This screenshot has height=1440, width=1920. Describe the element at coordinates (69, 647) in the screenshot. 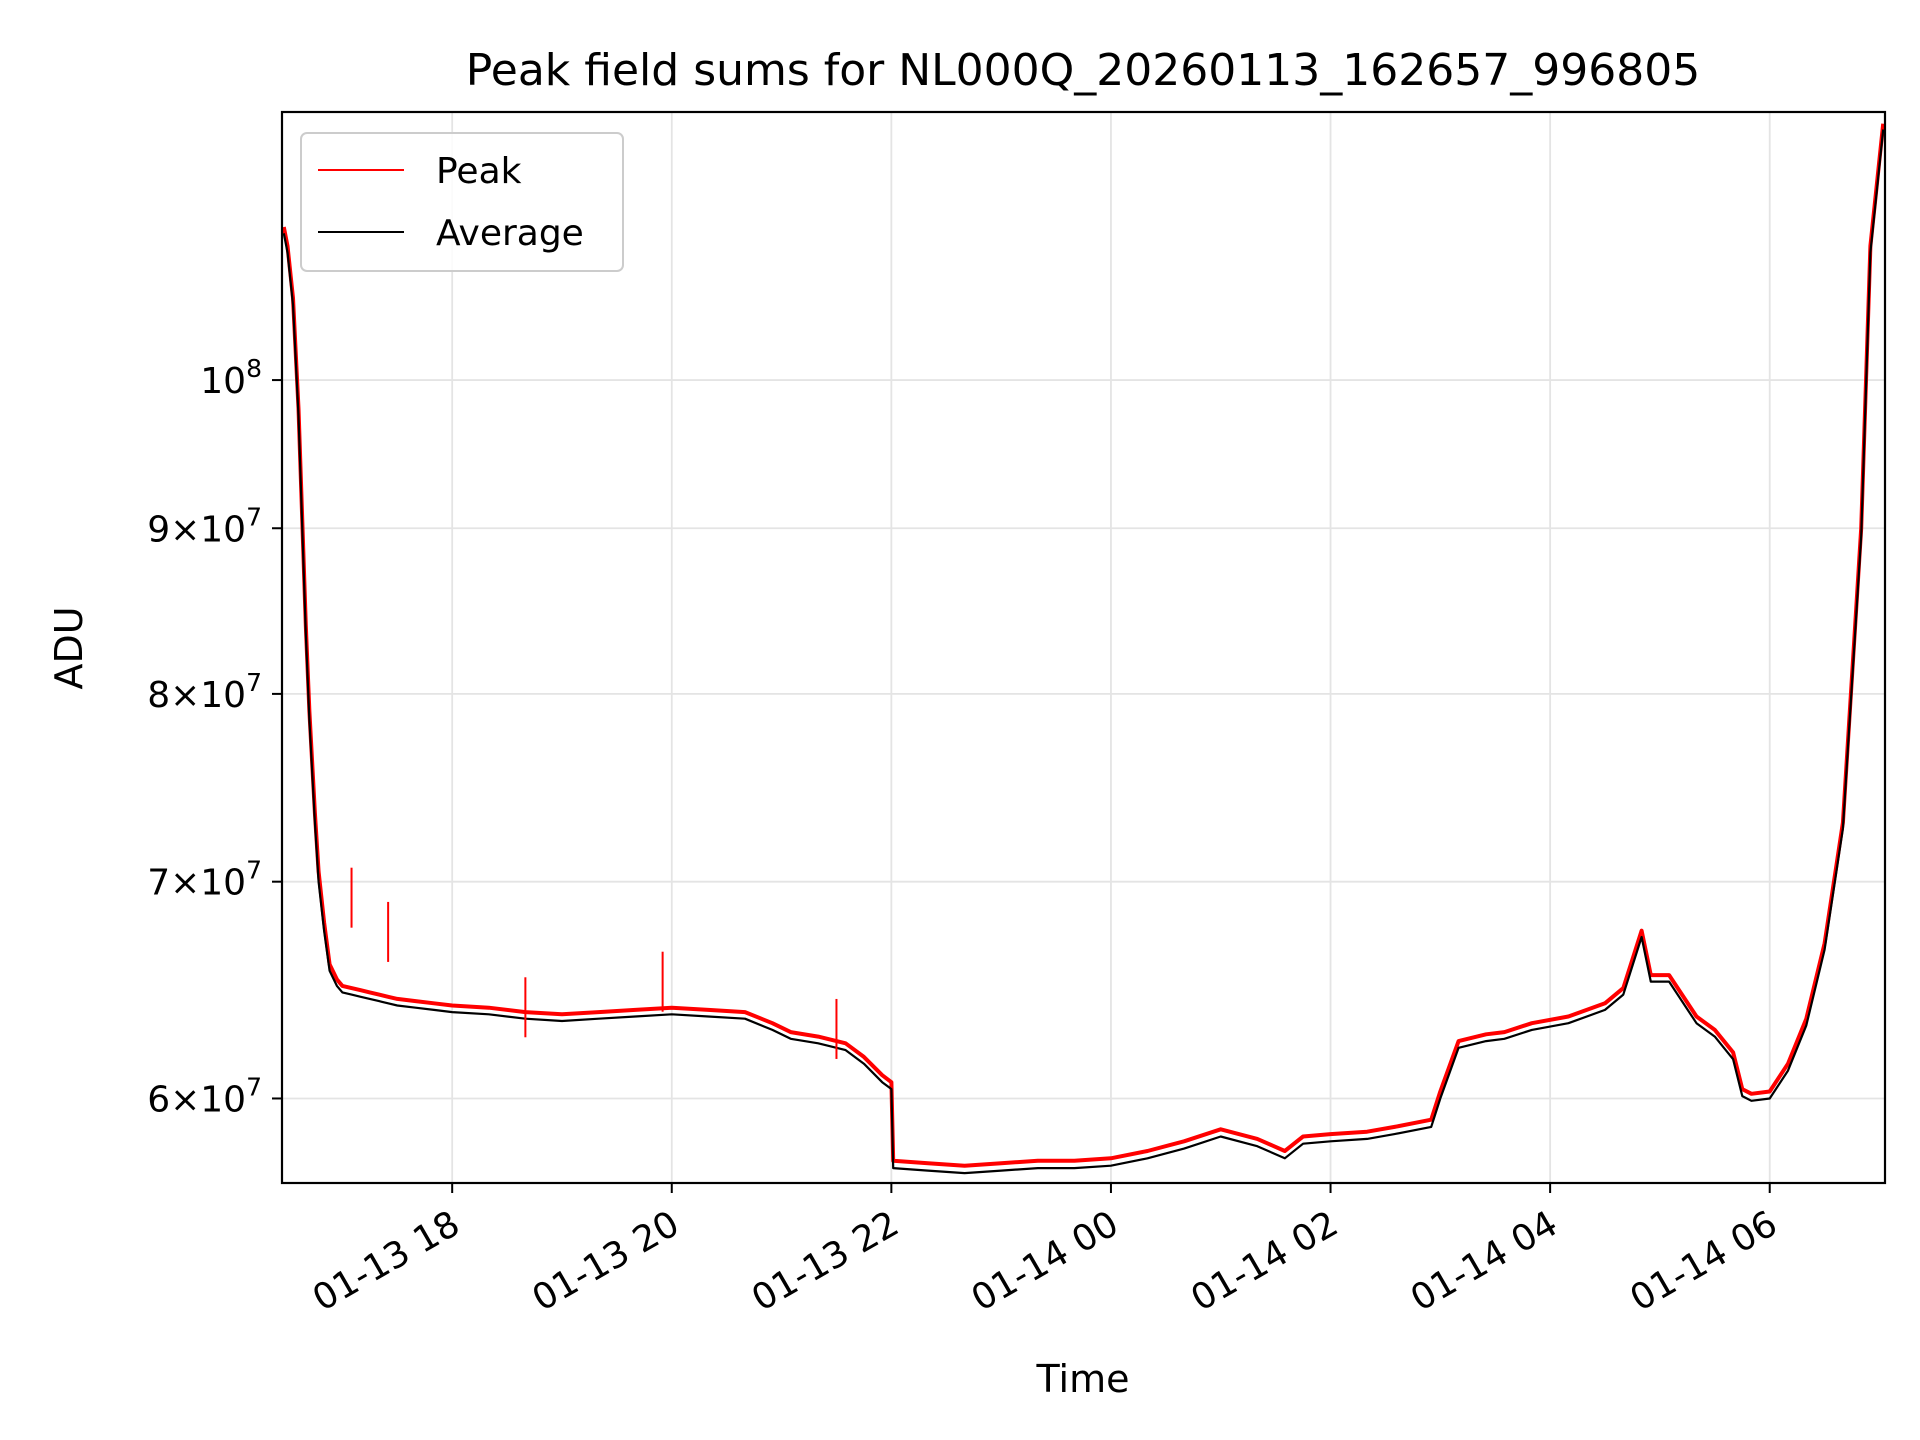

I see `y-axis-label: ADU` at that location.